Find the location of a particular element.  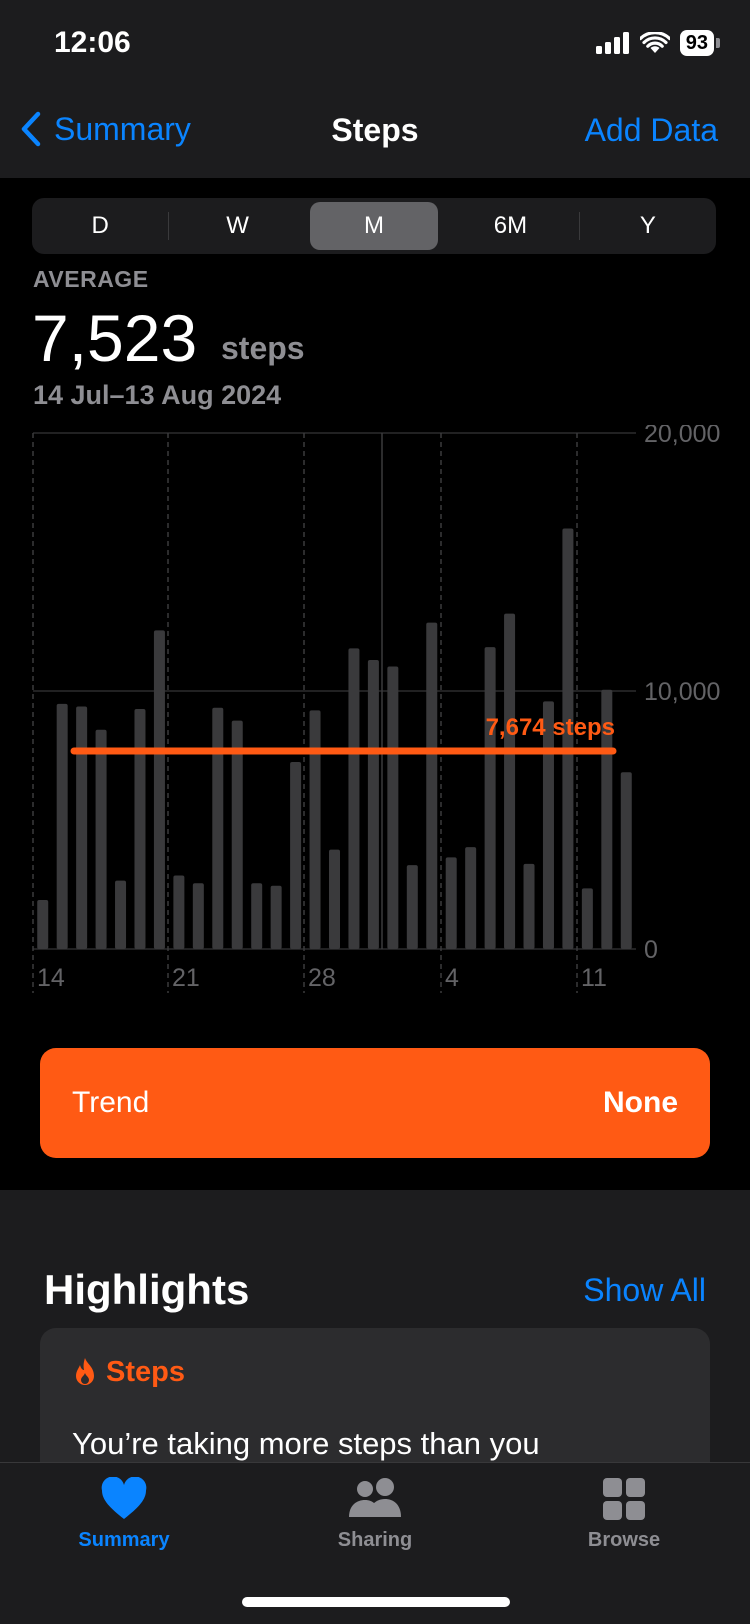

trend-row: Trend None is located at coordinates (375, 1103).